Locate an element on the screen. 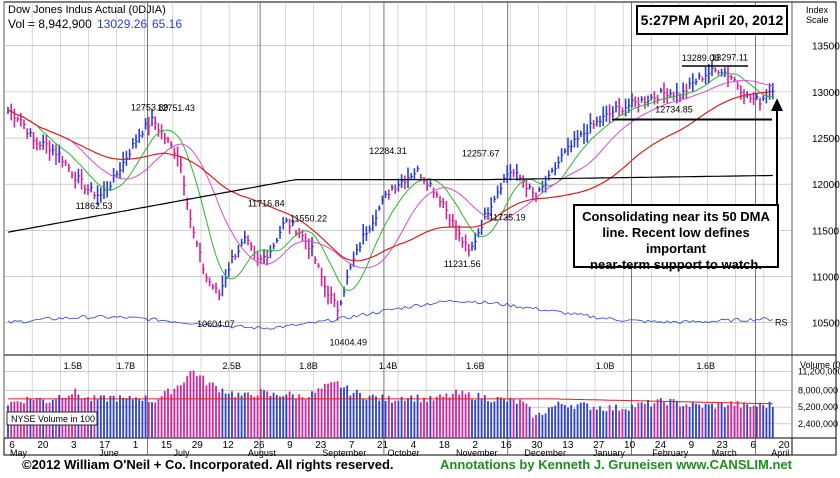 The image size is (840, 478). volume-axis-title: Volume (00) is located at coordinates (820, 365).